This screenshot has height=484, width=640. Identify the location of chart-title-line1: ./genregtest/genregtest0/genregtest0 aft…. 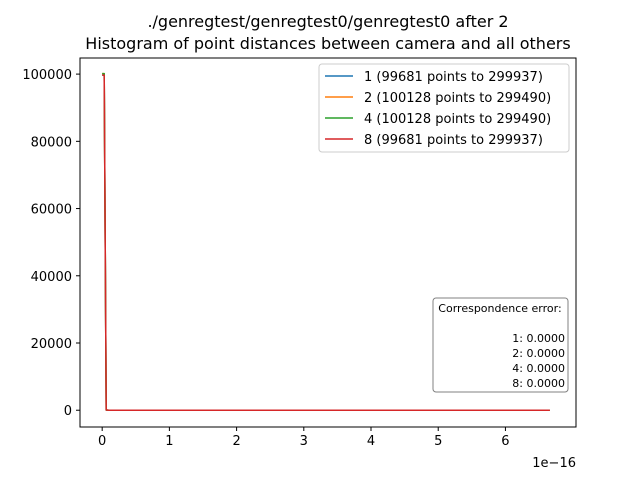
(327, 21).